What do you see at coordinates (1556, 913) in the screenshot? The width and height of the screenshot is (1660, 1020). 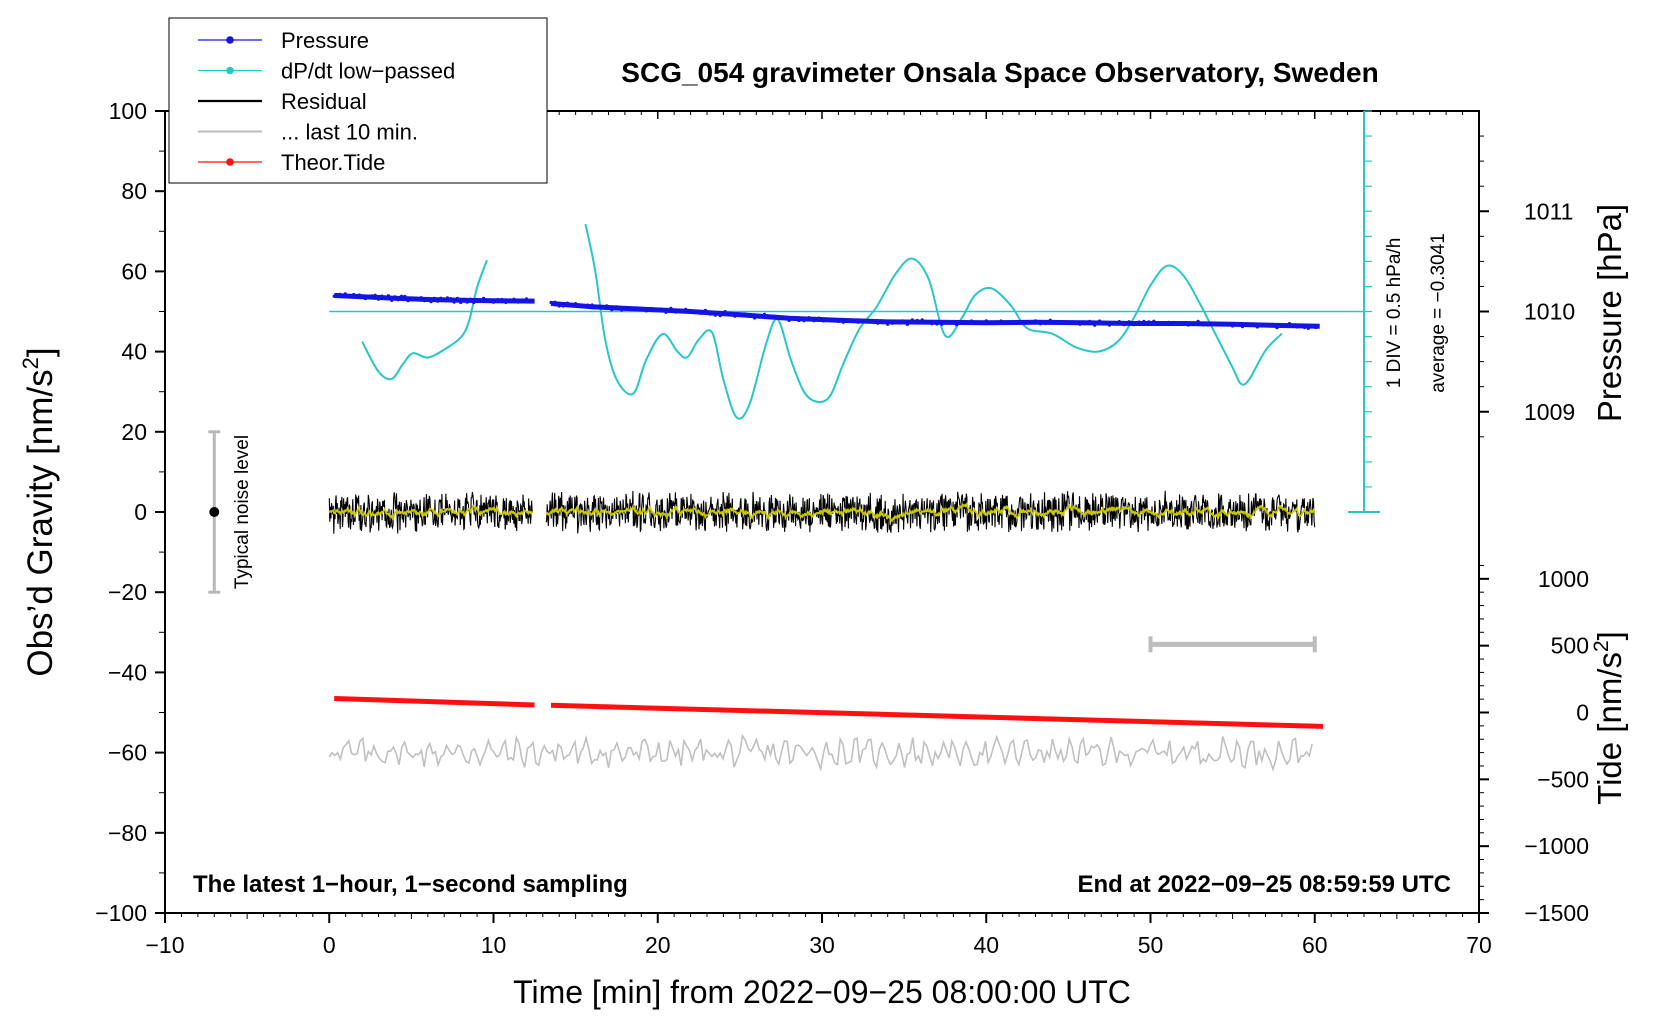 I see `tide-tick-label: −1500` at bounding box center [1556, 913].